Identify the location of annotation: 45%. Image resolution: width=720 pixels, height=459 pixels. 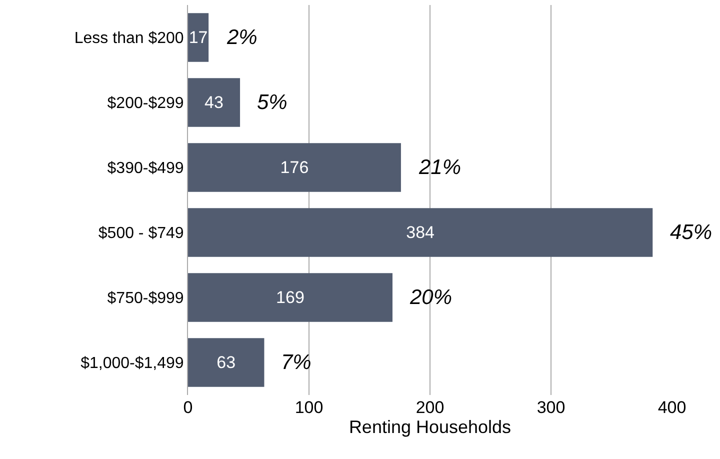
(691, 232).